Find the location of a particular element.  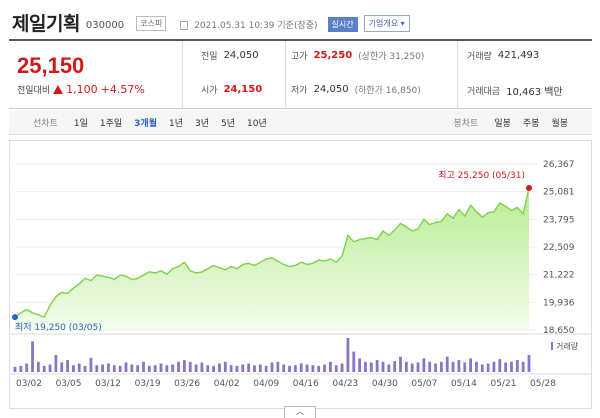

volume-label: 거래량 is located at coordinates (479, 57).